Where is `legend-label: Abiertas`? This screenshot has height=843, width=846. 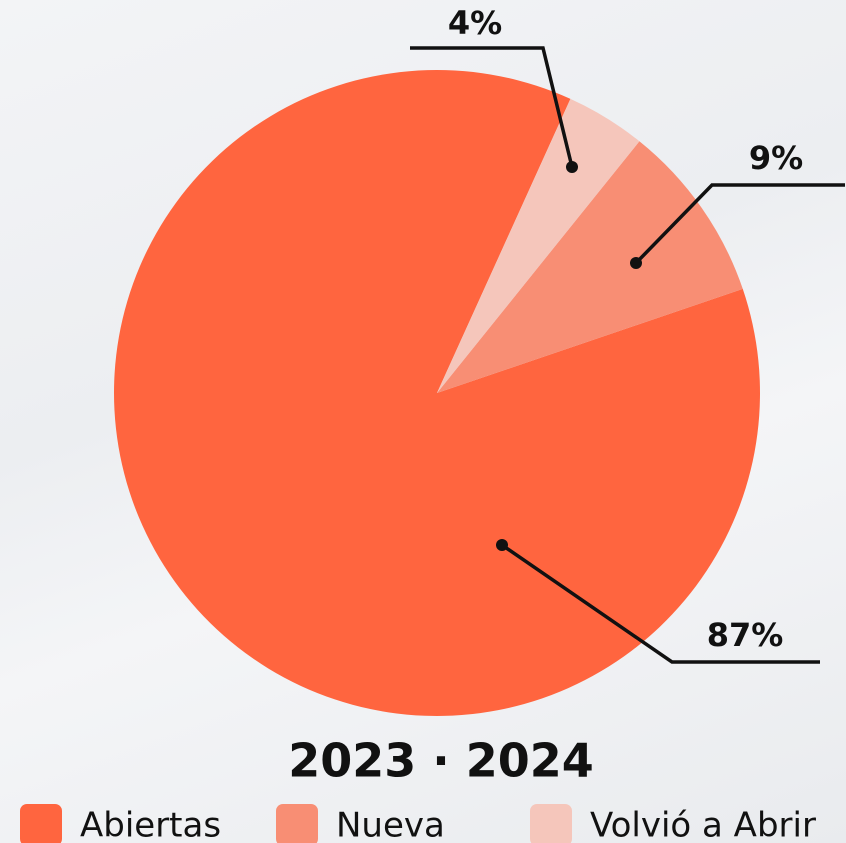 legend-label: Abiertas is located at coordinates (150, 824).